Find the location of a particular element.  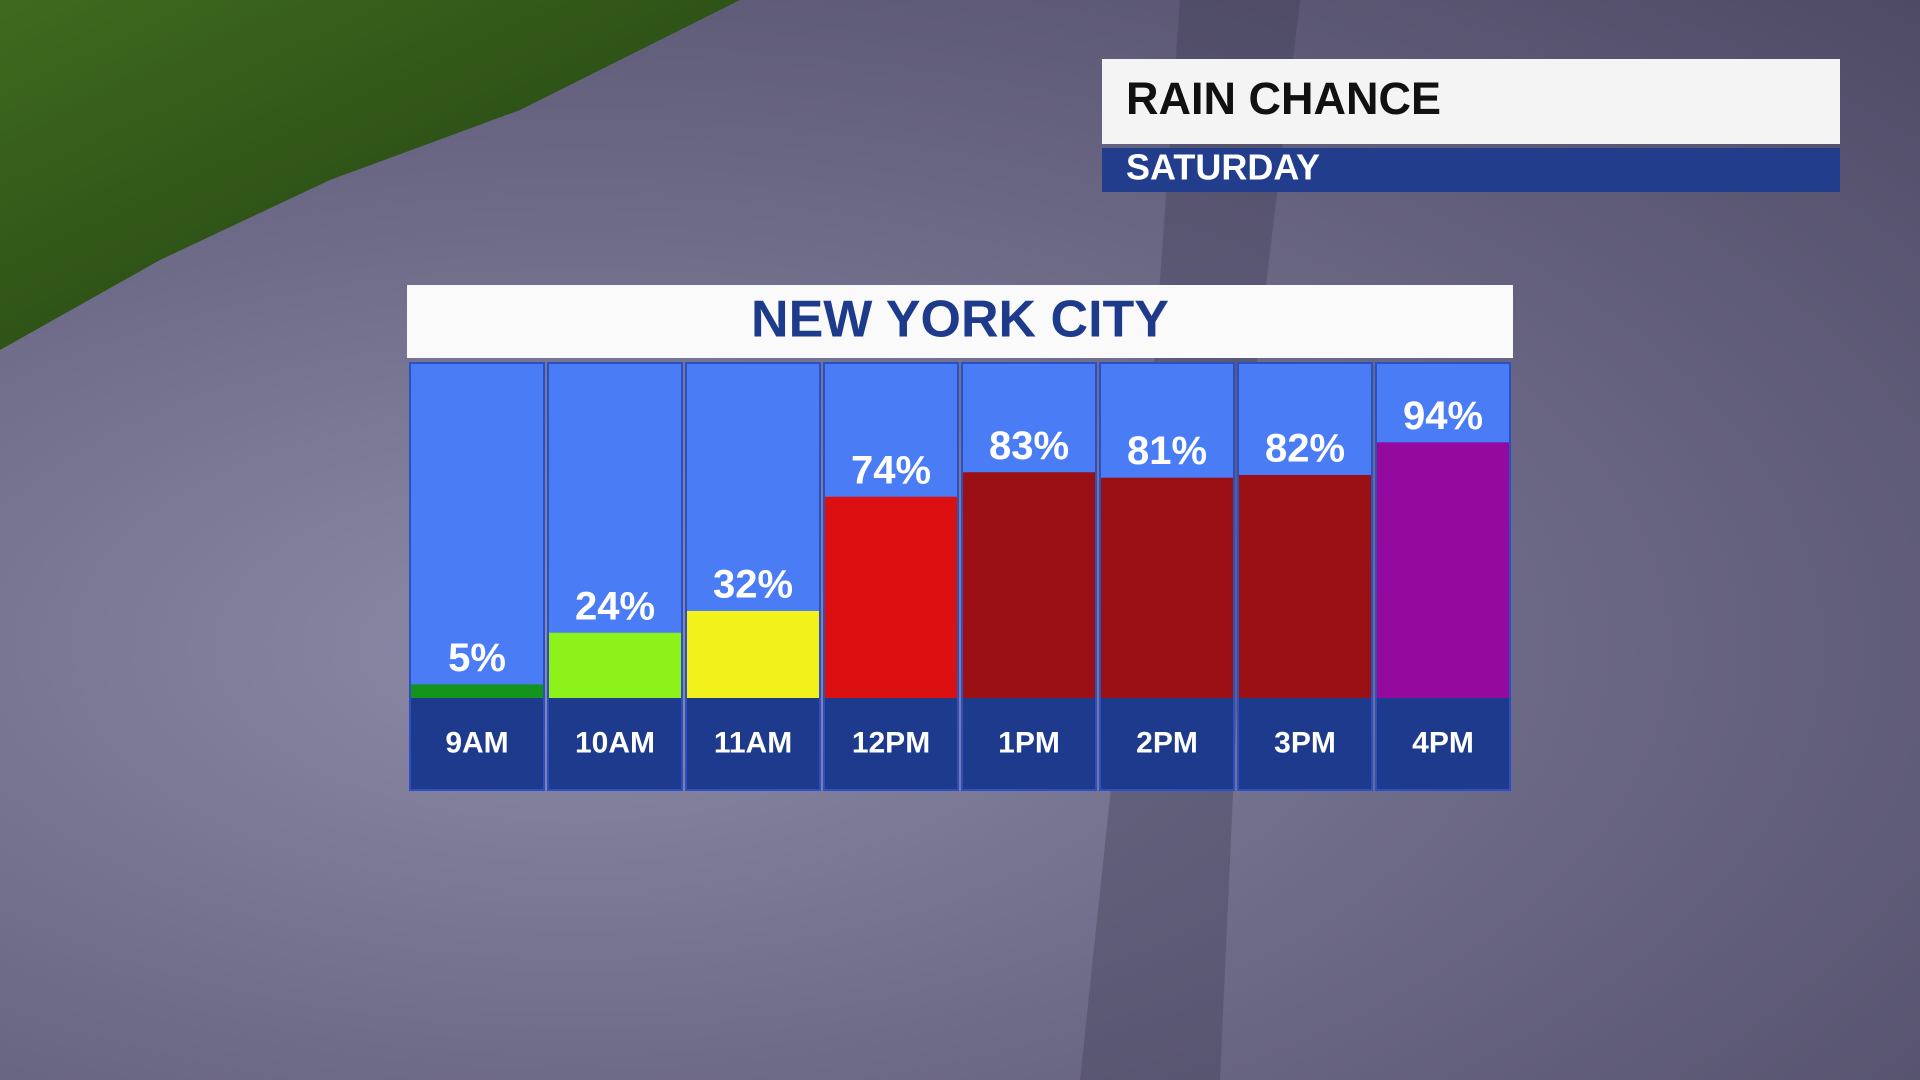

value-label: 32% is located at coordinates (753, 585).